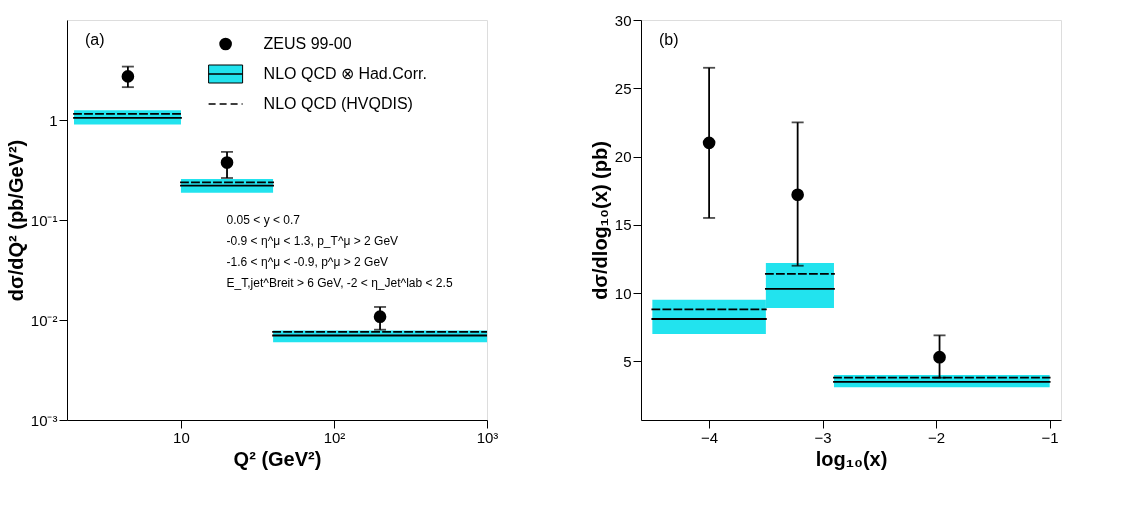 This screenshot has width=1144, height=529. Describe the element at coordinates (53, 120) in the screenshot. I see `y-tick-label: 1` at that location.